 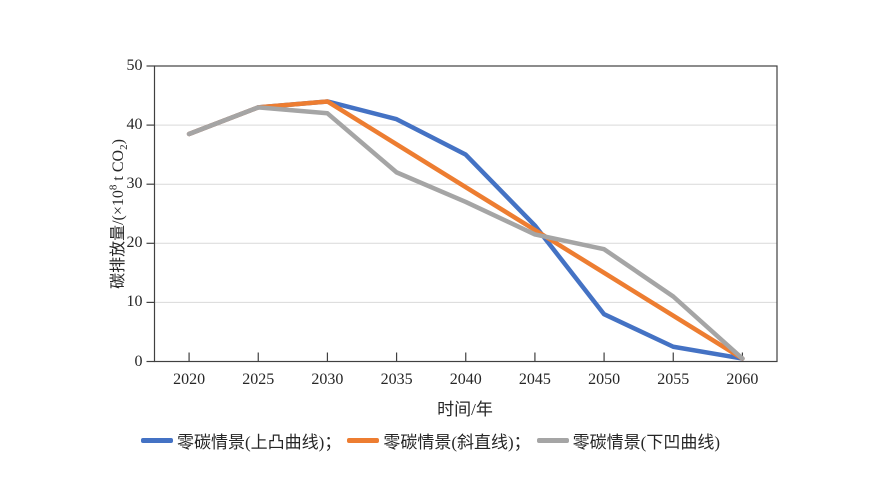 What do you see at coordinates (604, 379) in the screenshot?
I see `x-tick-label: 2050` at bounding box center [604, 379].